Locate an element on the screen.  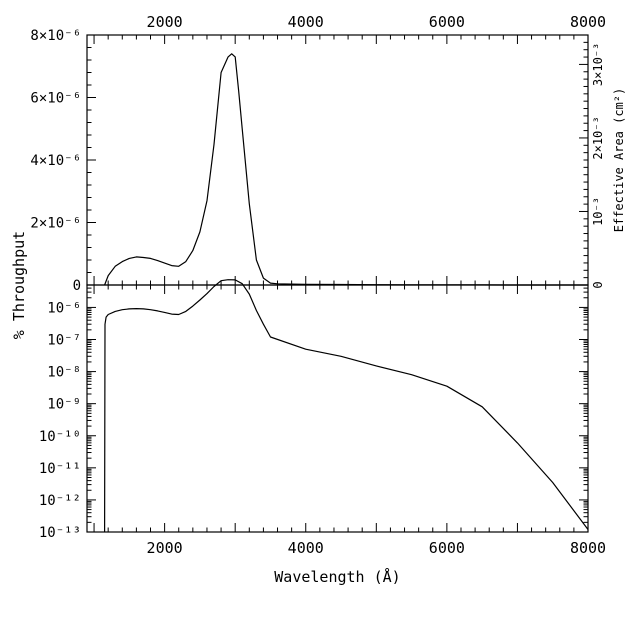
top-y-tick-label: 4×10⁻⁶ is located at coordinates (55, 161).